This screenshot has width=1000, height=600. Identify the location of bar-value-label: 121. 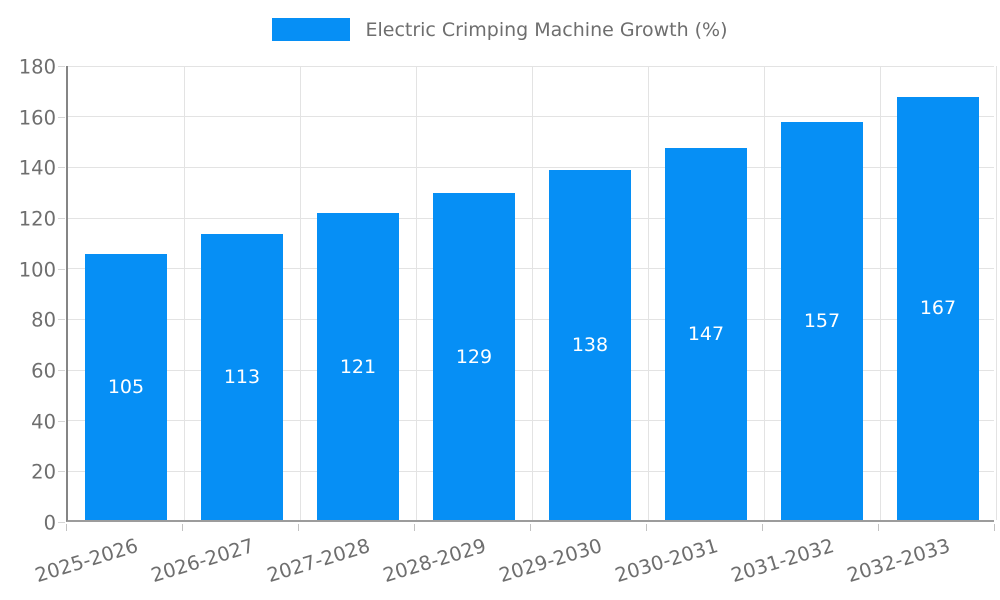
(358, 366).